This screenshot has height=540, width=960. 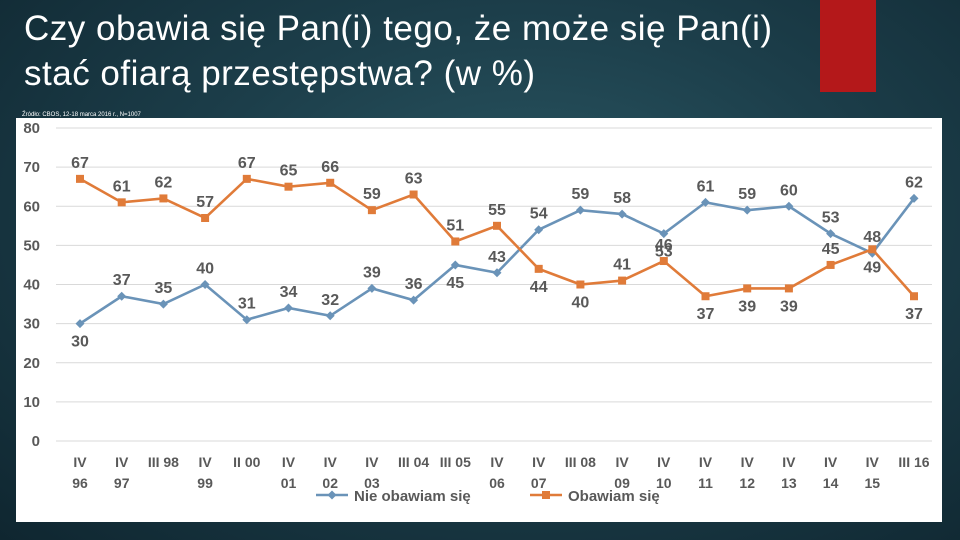 What do you see at coordinates (31, 206) in the screenshot?
I see `y-tick-label: 60` at bounding box center [31, 206].